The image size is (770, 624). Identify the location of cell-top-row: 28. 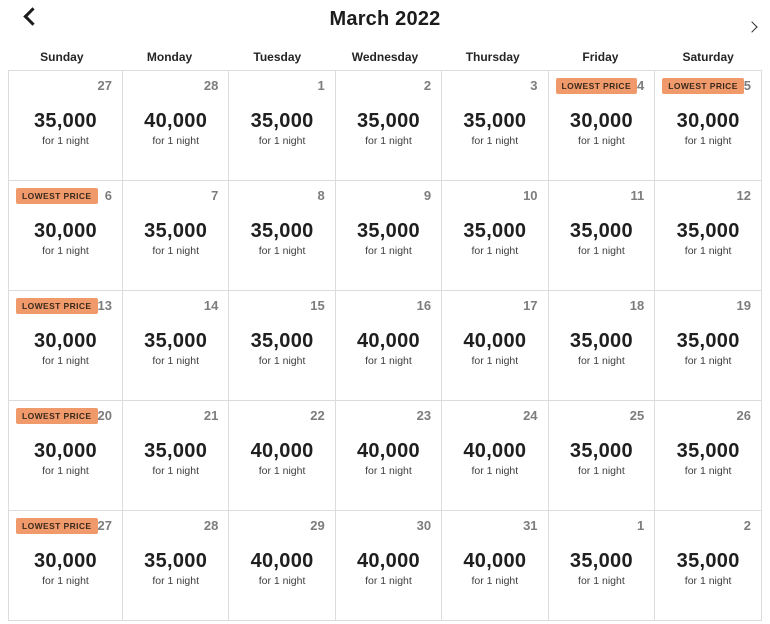
(175, 524).